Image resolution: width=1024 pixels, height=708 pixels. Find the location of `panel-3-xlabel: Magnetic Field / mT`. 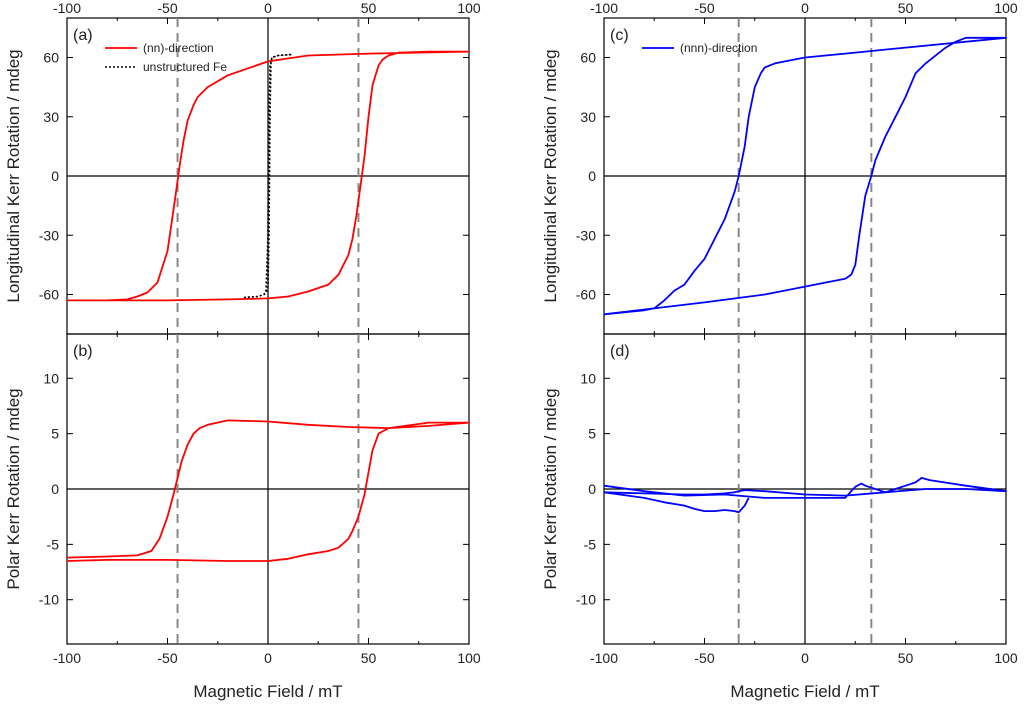

panel-3-xlabel: Magnetic Field / mT is located at coordinates (804, 691).